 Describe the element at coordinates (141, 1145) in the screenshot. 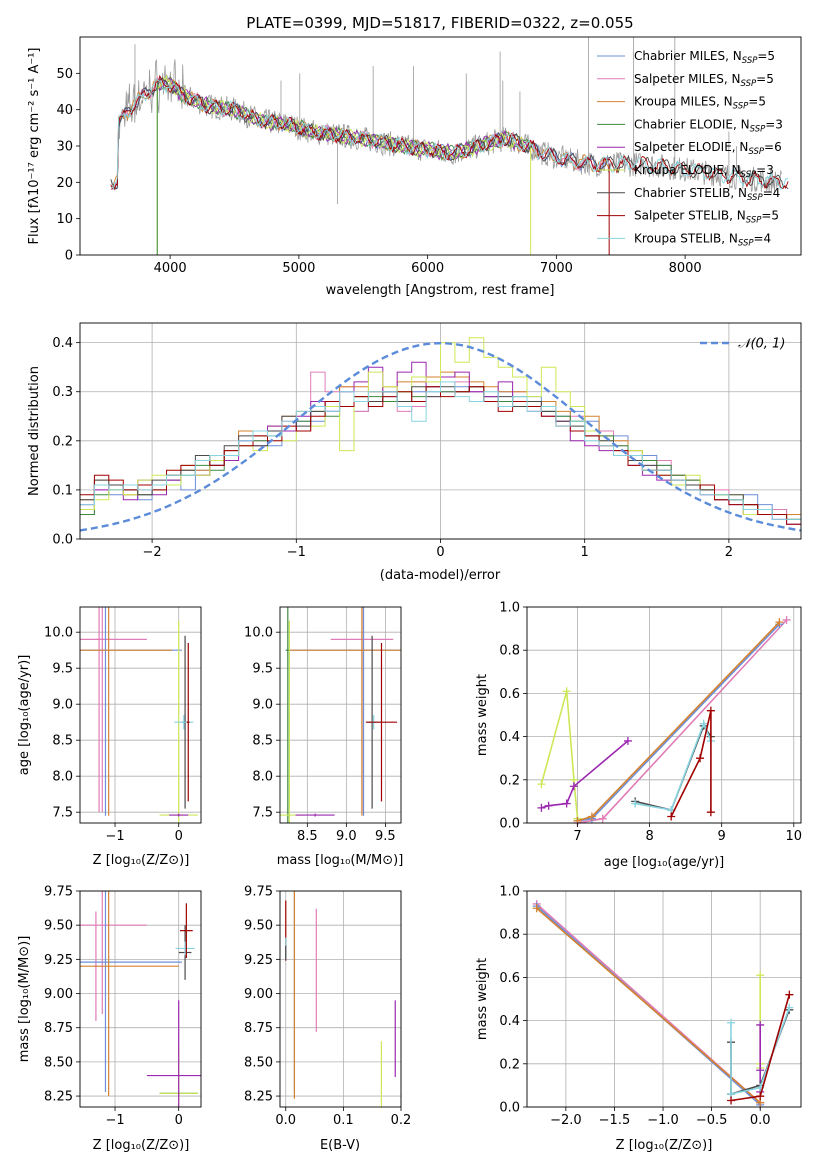

I see `mass-vs-z-xlabel: Z [log₁₀(Z/Z⊙)]` at that location.